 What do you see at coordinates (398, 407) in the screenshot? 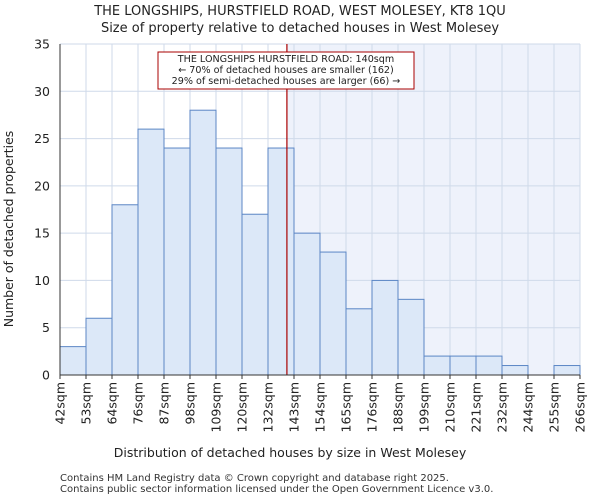
I see `x-tick-label: 188sqm` at bounding box center [398, 407].